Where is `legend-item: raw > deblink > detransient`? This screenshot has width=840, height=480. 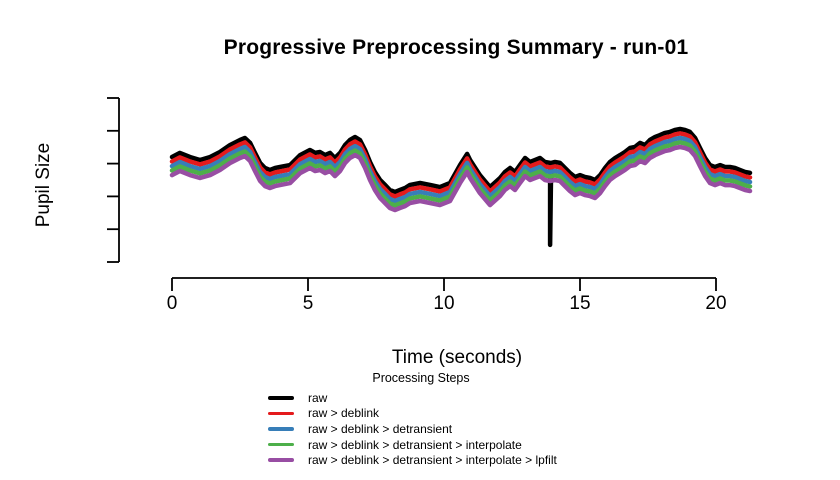 legend-item: raw > deblink > detransient is located at coordinates (421, 429).